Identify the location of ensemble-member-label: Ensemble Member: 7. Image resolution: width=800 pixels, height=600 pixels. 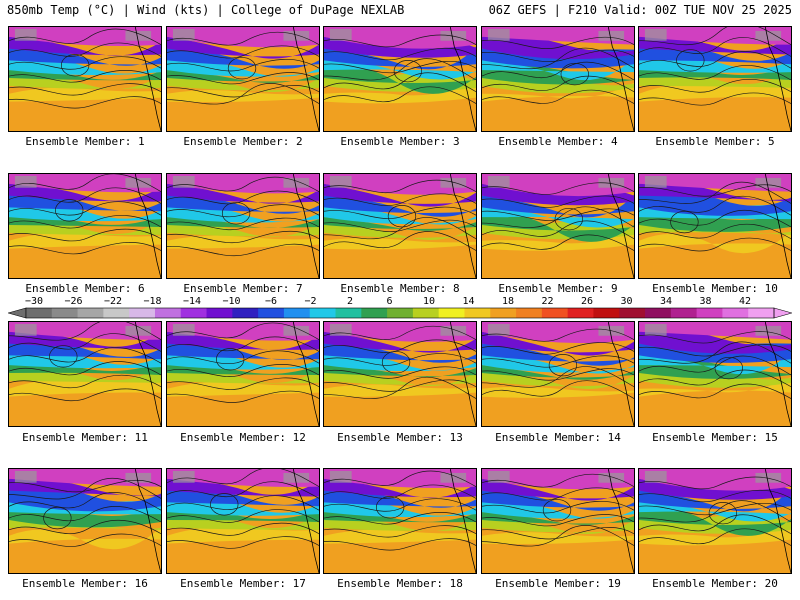
(243, 288).